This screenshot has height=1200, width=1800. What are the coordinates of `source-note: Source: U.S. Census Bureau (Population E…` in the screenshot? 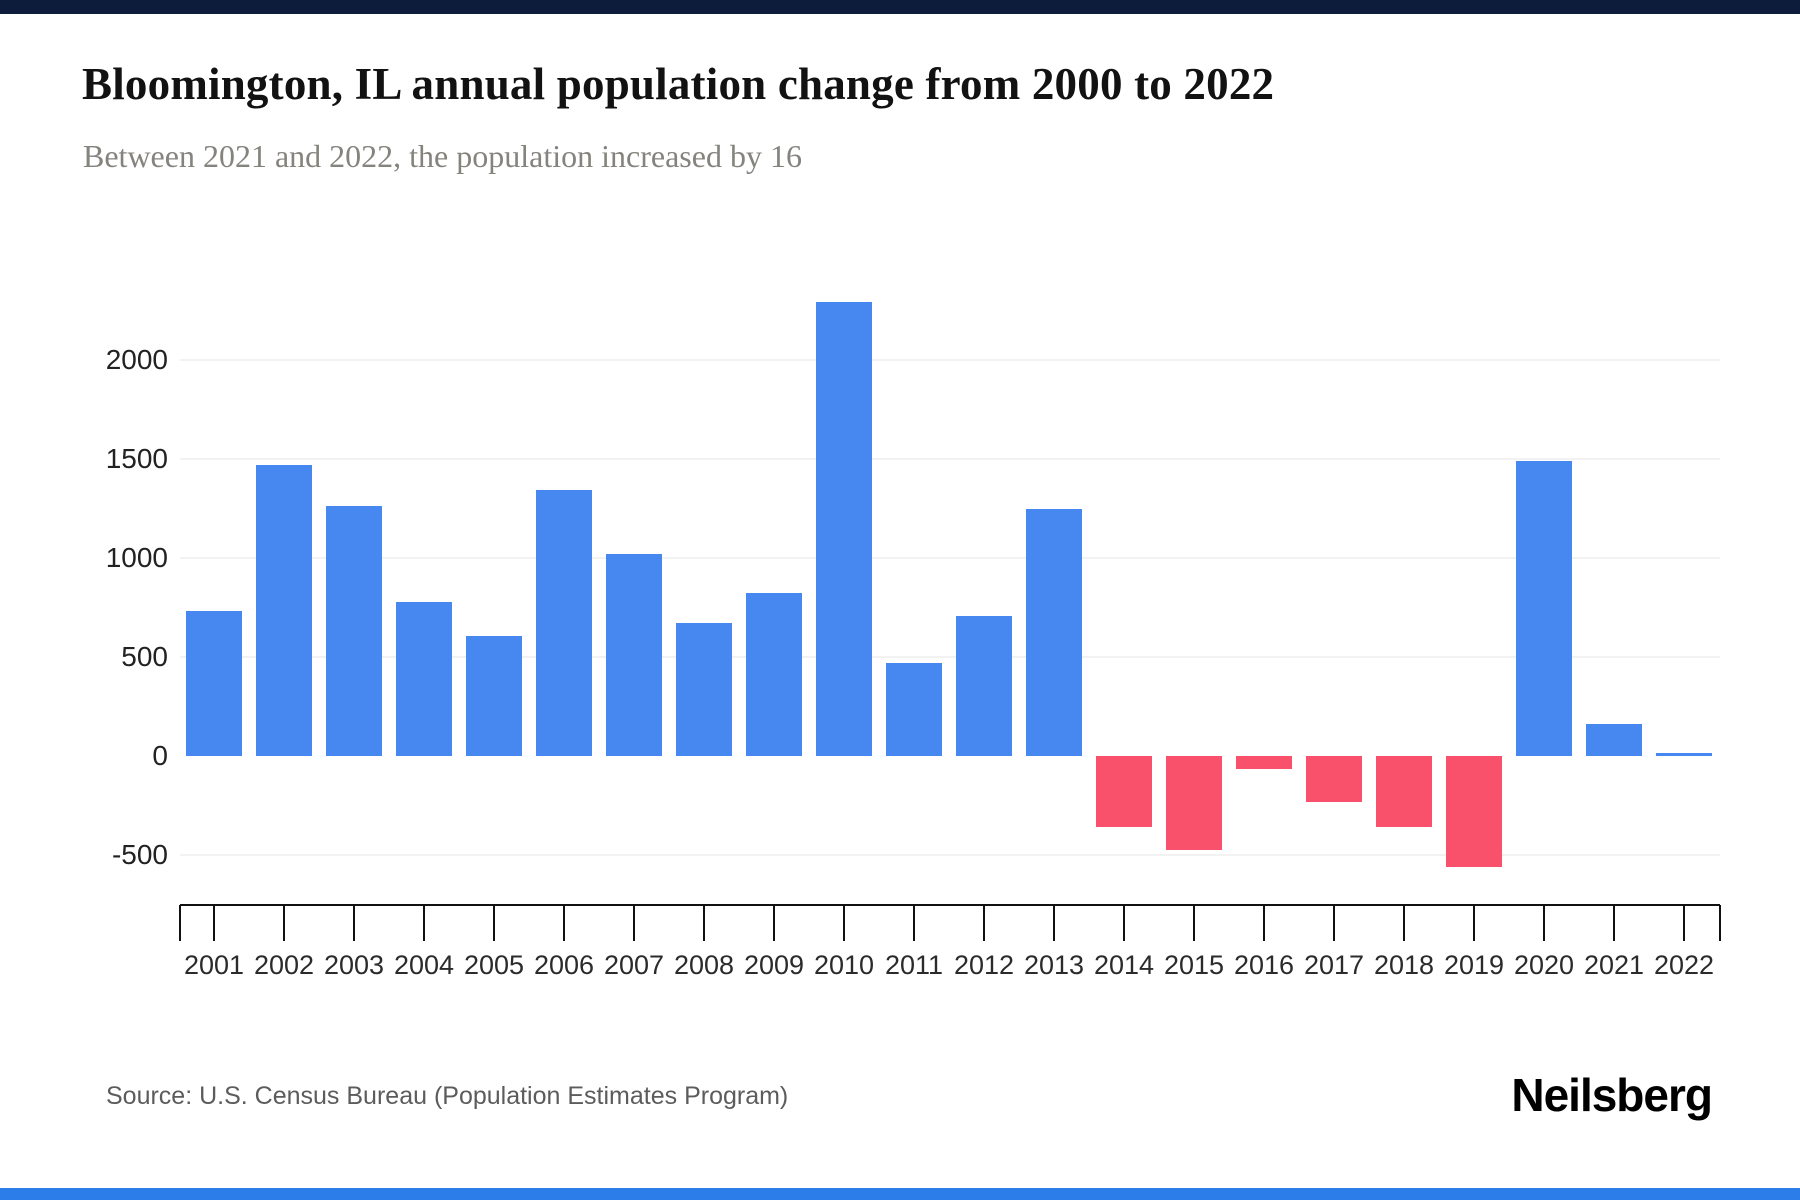 It's located at (447, 1096).